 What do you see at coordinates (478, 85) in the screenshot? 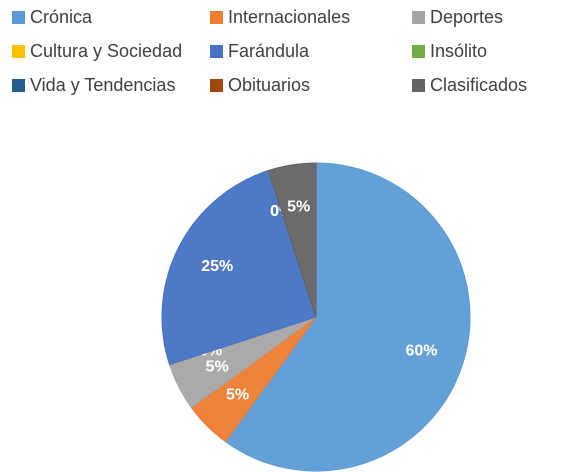
I see `legend-label: Clasificados` at bounding box center [478, 85].